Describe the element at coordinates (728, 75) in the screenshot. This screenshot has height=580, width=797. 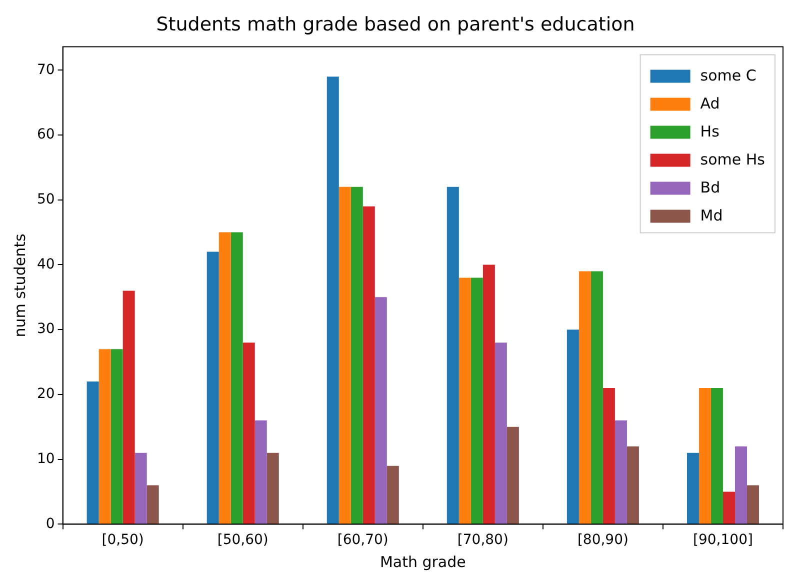
I see `legend-label: some C` at that location.